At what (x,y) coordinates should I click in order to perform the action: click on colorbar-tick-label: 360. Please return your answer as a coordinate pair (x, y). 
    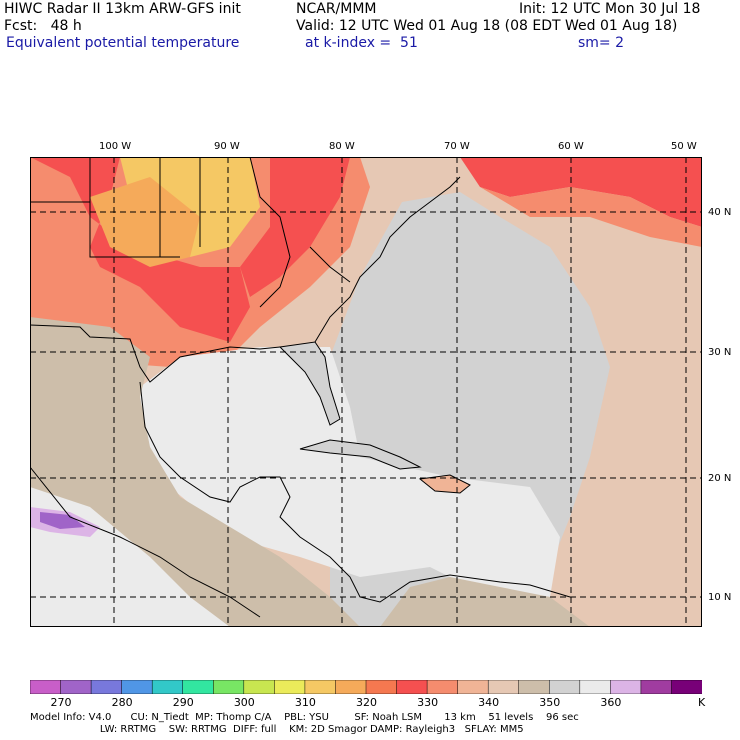
    Looking at the image, I should click on (611, 702).